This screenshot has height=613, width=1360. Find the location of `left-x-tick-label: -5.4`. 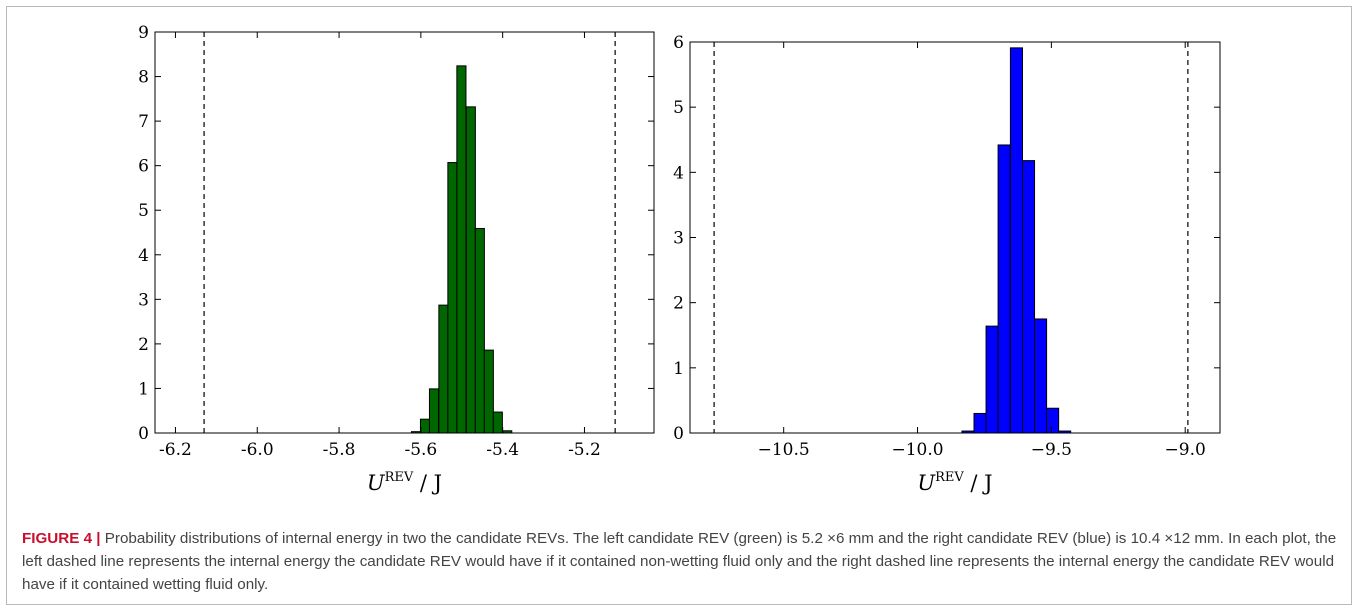

left-x-tick-label: -5.4 is located at coordinates (502, 450).